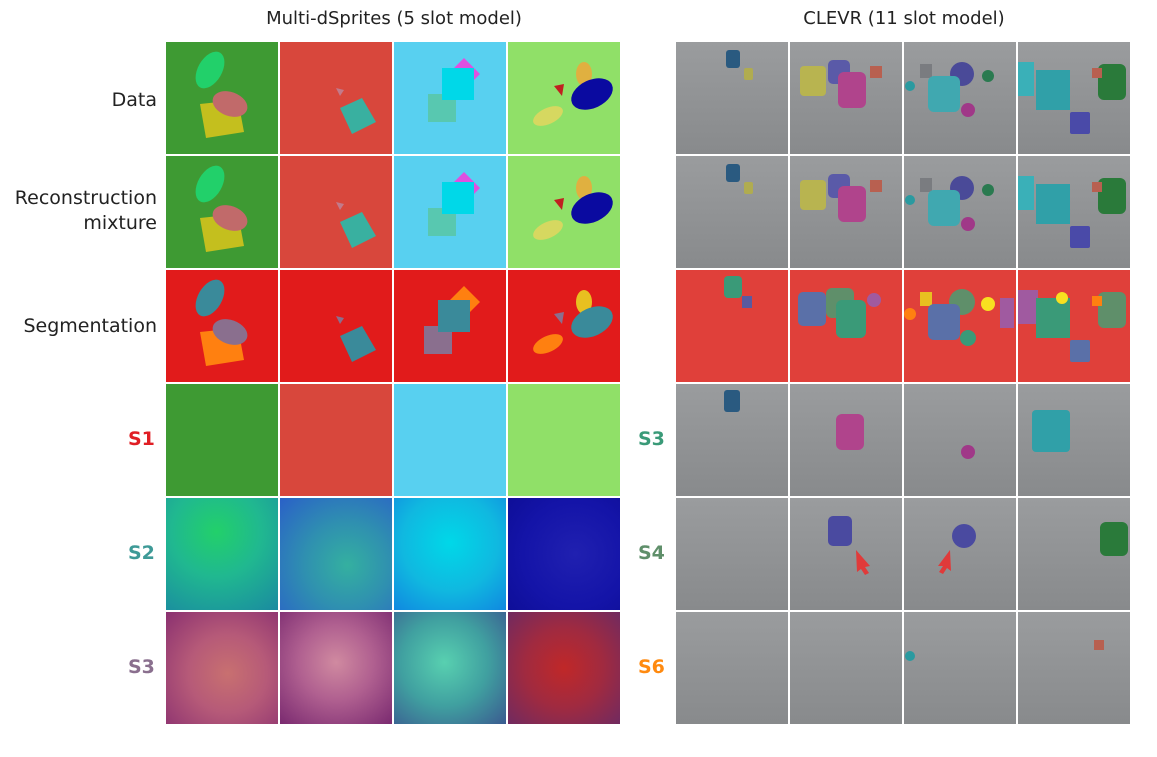 This screenshot has height=757, width=1157. What do you see at coordinates (651, 439) in the screenshot?
I see `right-slot-label-s3: S3` at bounding box center [651, 439].